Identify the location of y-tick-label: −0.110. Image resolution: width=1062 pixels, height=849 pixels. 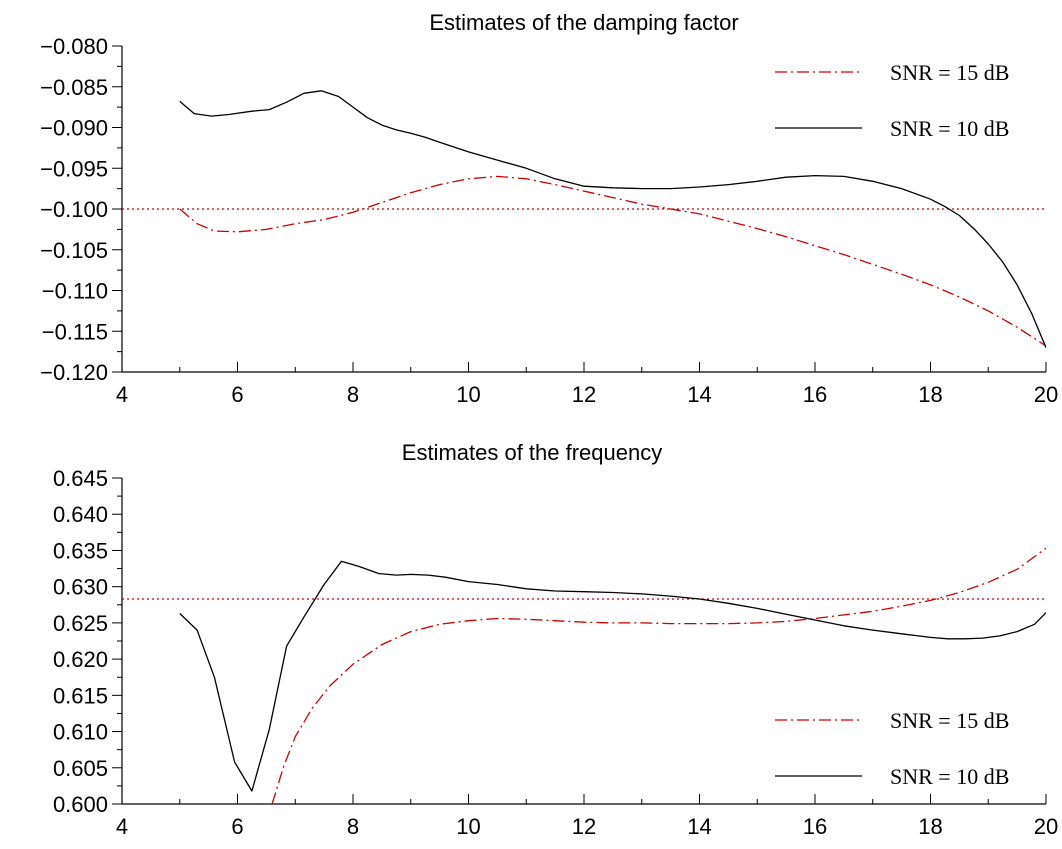
(75, 291).